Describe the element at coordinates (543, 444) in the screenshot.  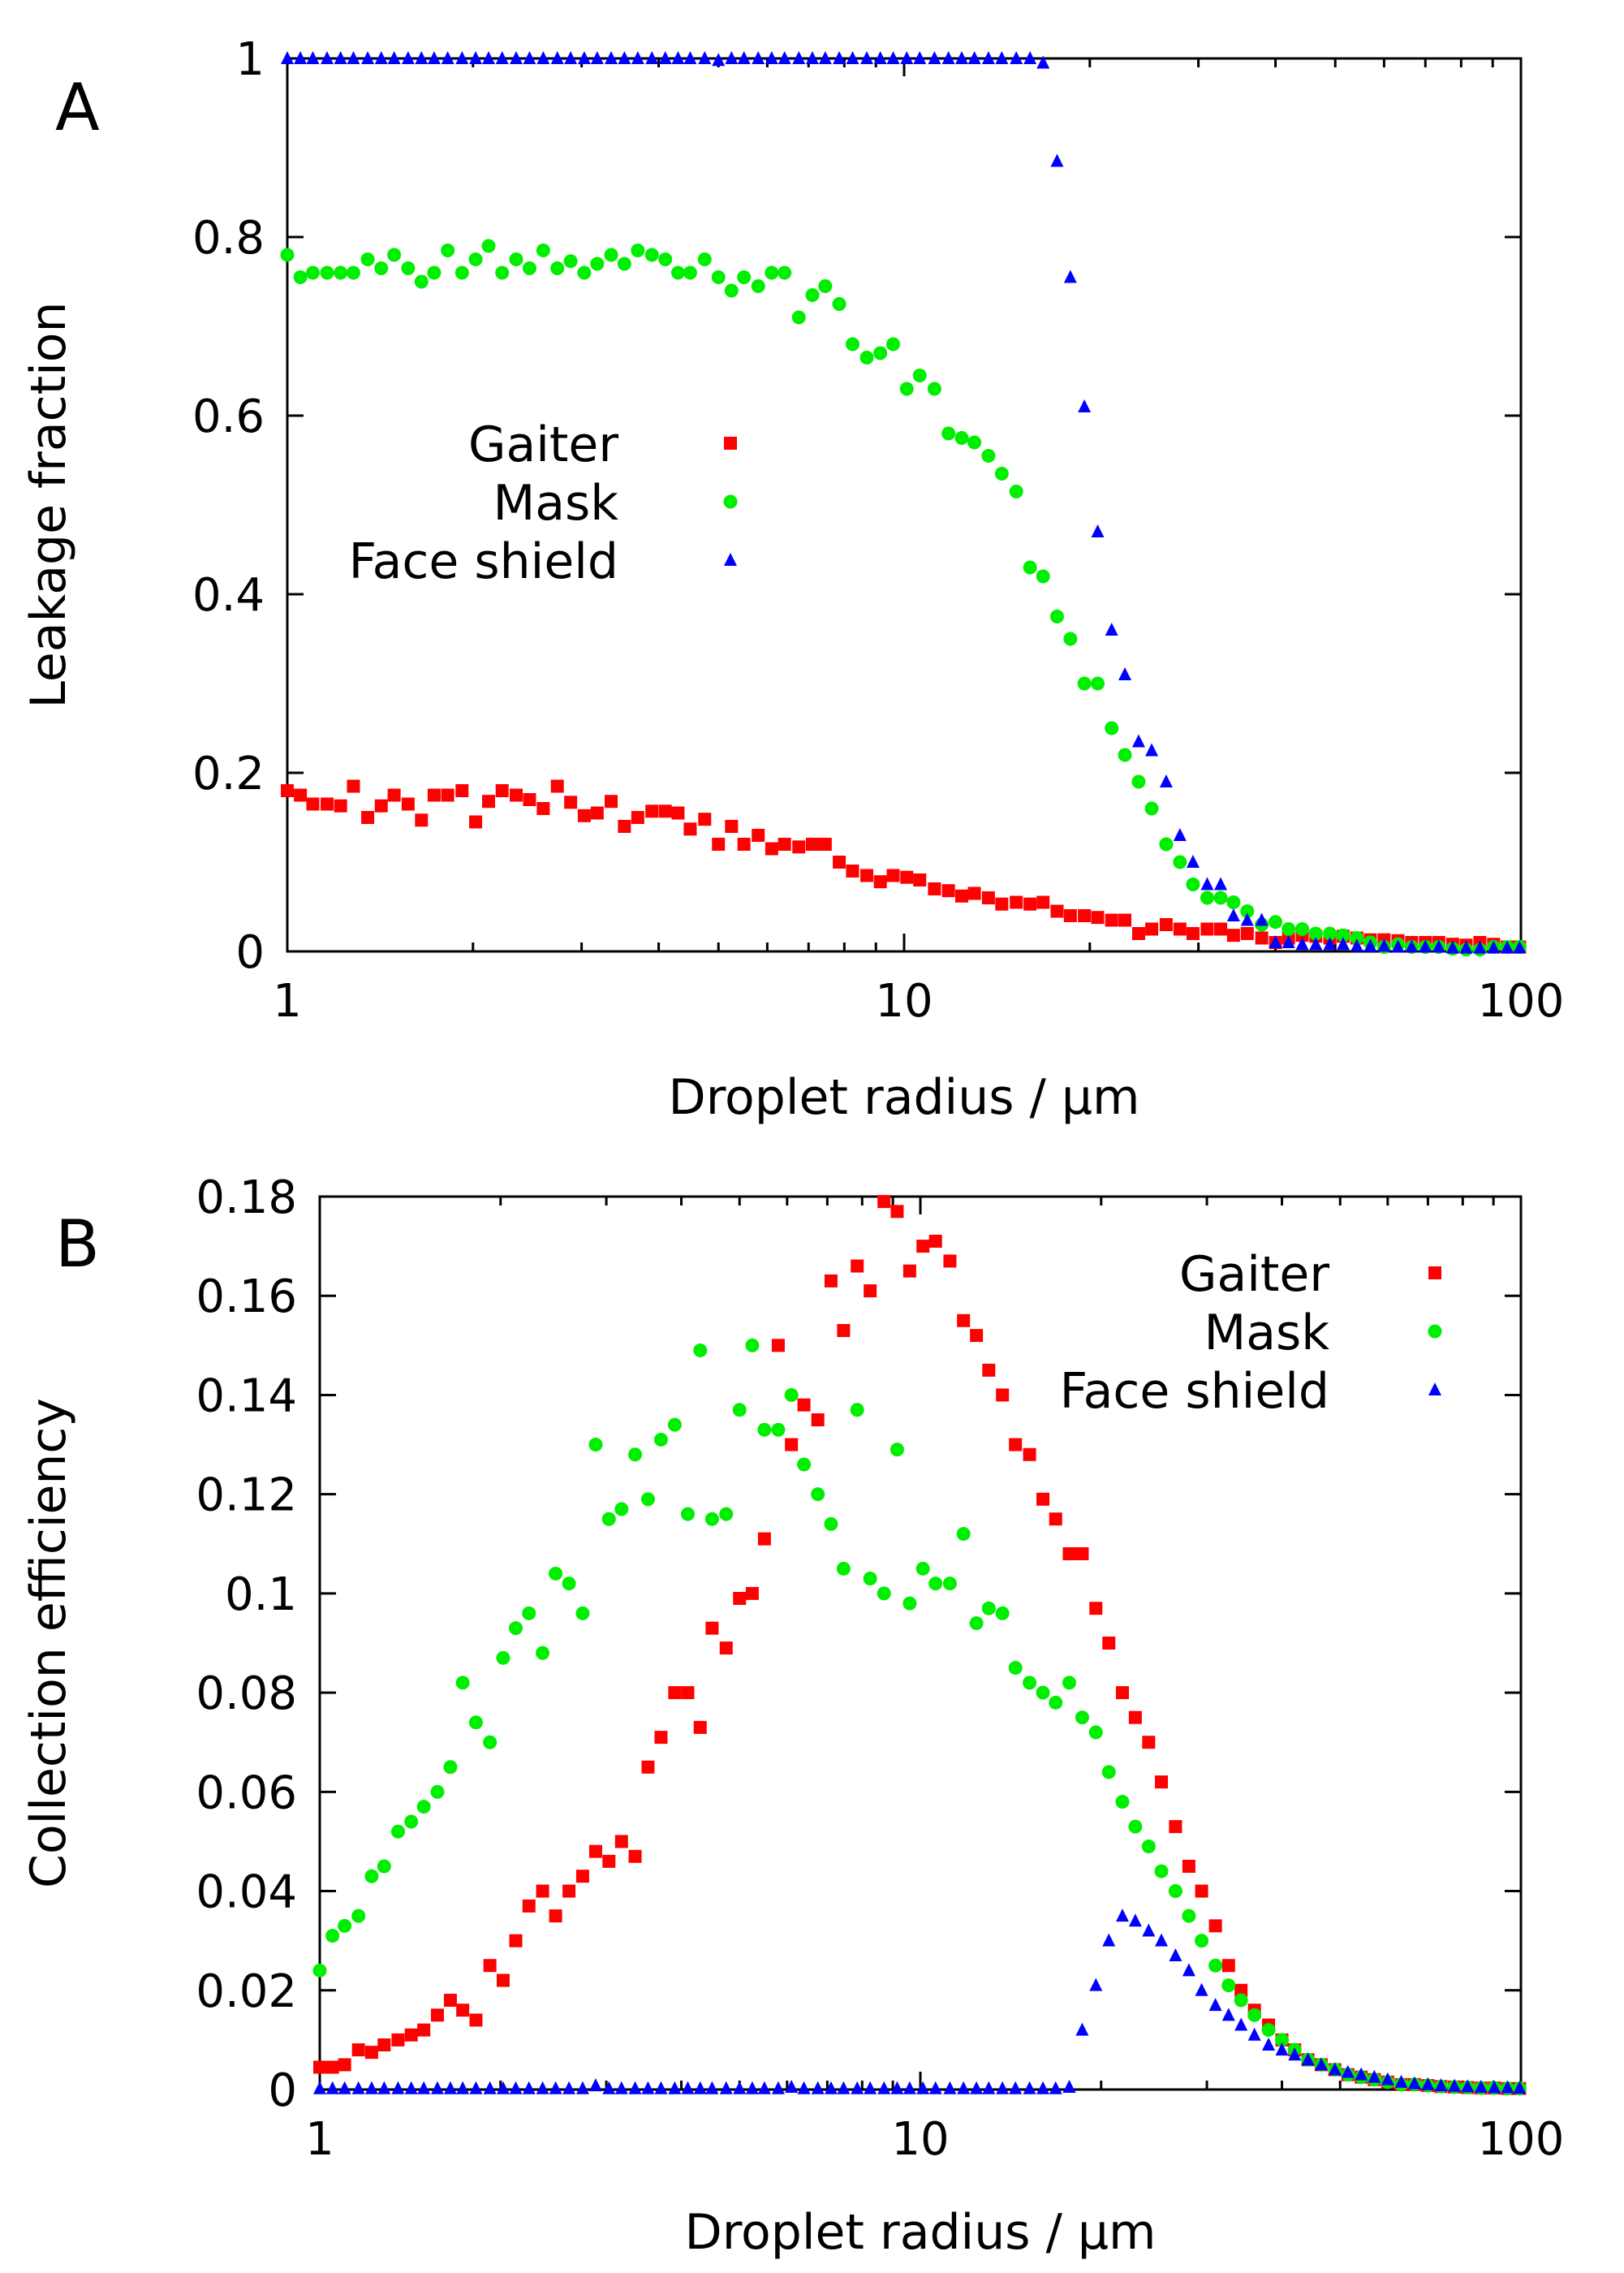
I see `legend-label-gaiter: Gaiter` at that location.